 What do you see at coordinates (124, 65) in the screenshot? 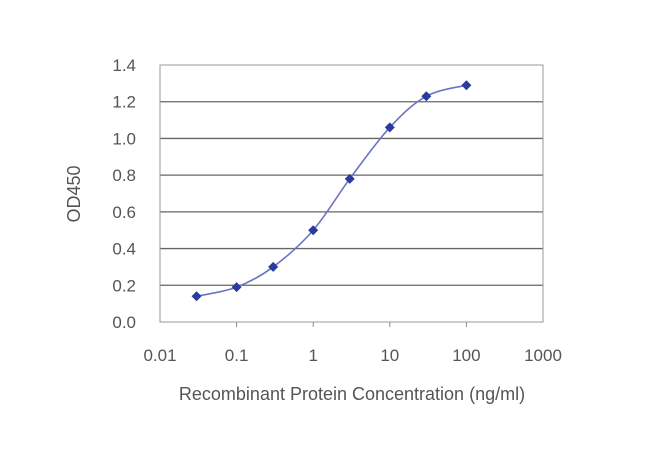
I see `y-tick-label: 1.4` at bounding box center [124, 65].